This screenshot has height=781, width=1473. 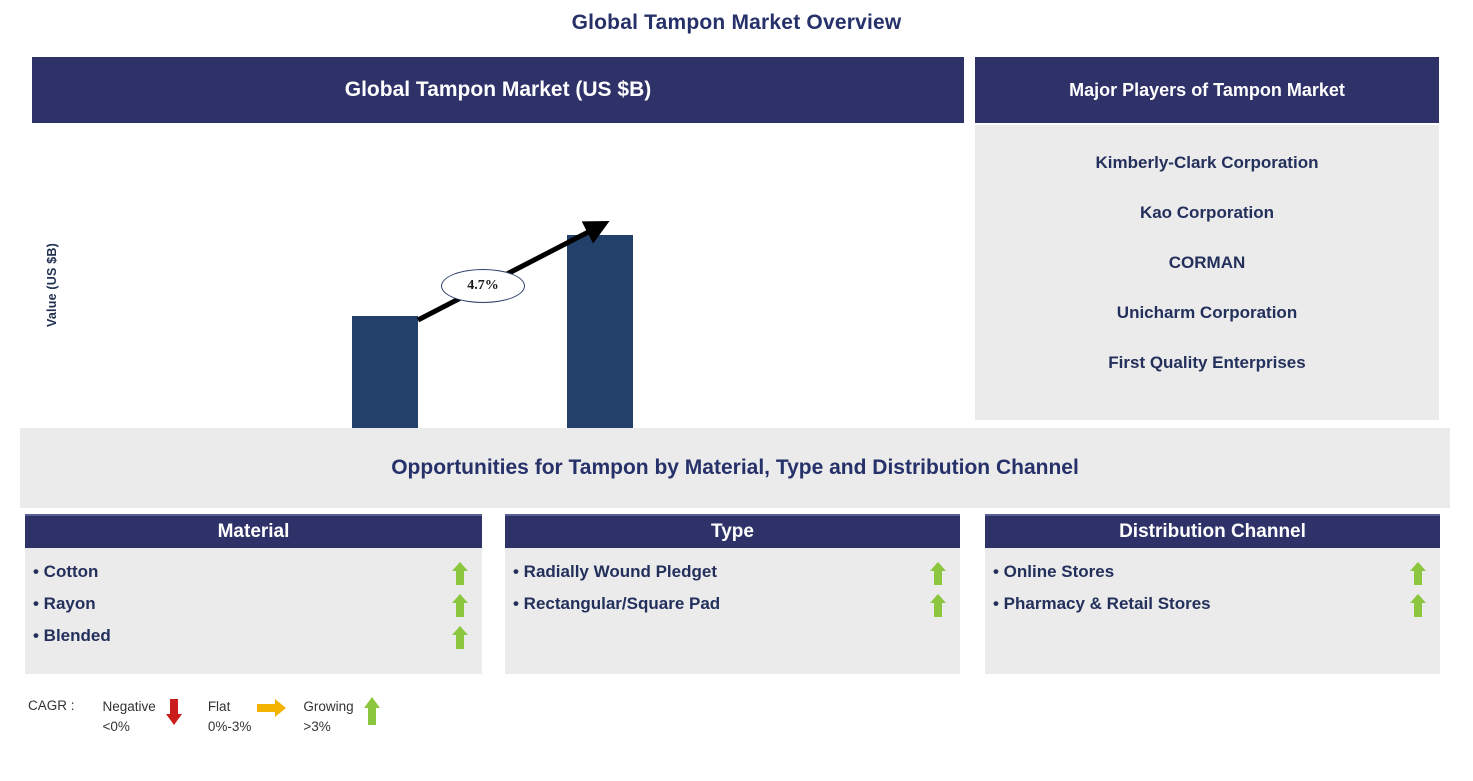 I want to click on cagr-badge: 4.7%, so click(x=483, y=286).